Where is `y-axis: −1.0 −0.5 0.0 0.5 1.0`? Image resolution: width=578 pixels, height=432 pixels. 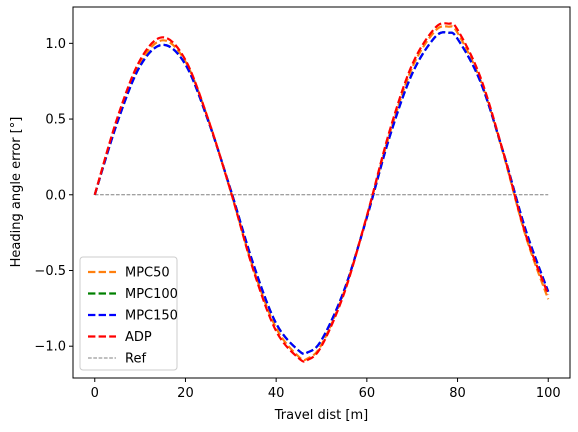 y-axis: −1.0 −0.5 0.0 0.5 1.0 is located at coordinates (53, 196).